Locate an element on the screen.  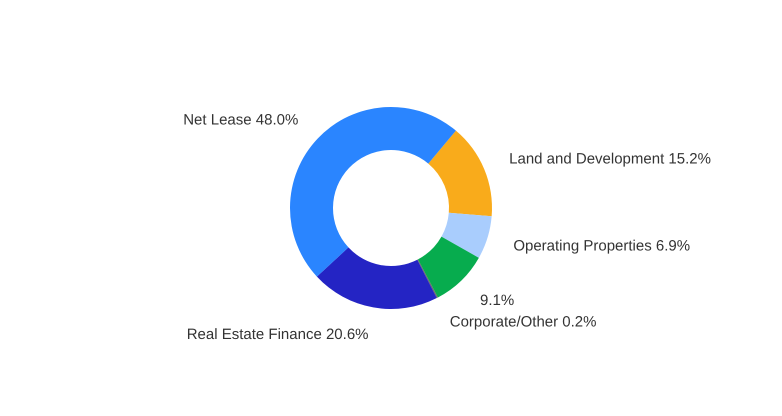
slice-label: Corporate/Other 0.2% is located at coordinates (523, 322).